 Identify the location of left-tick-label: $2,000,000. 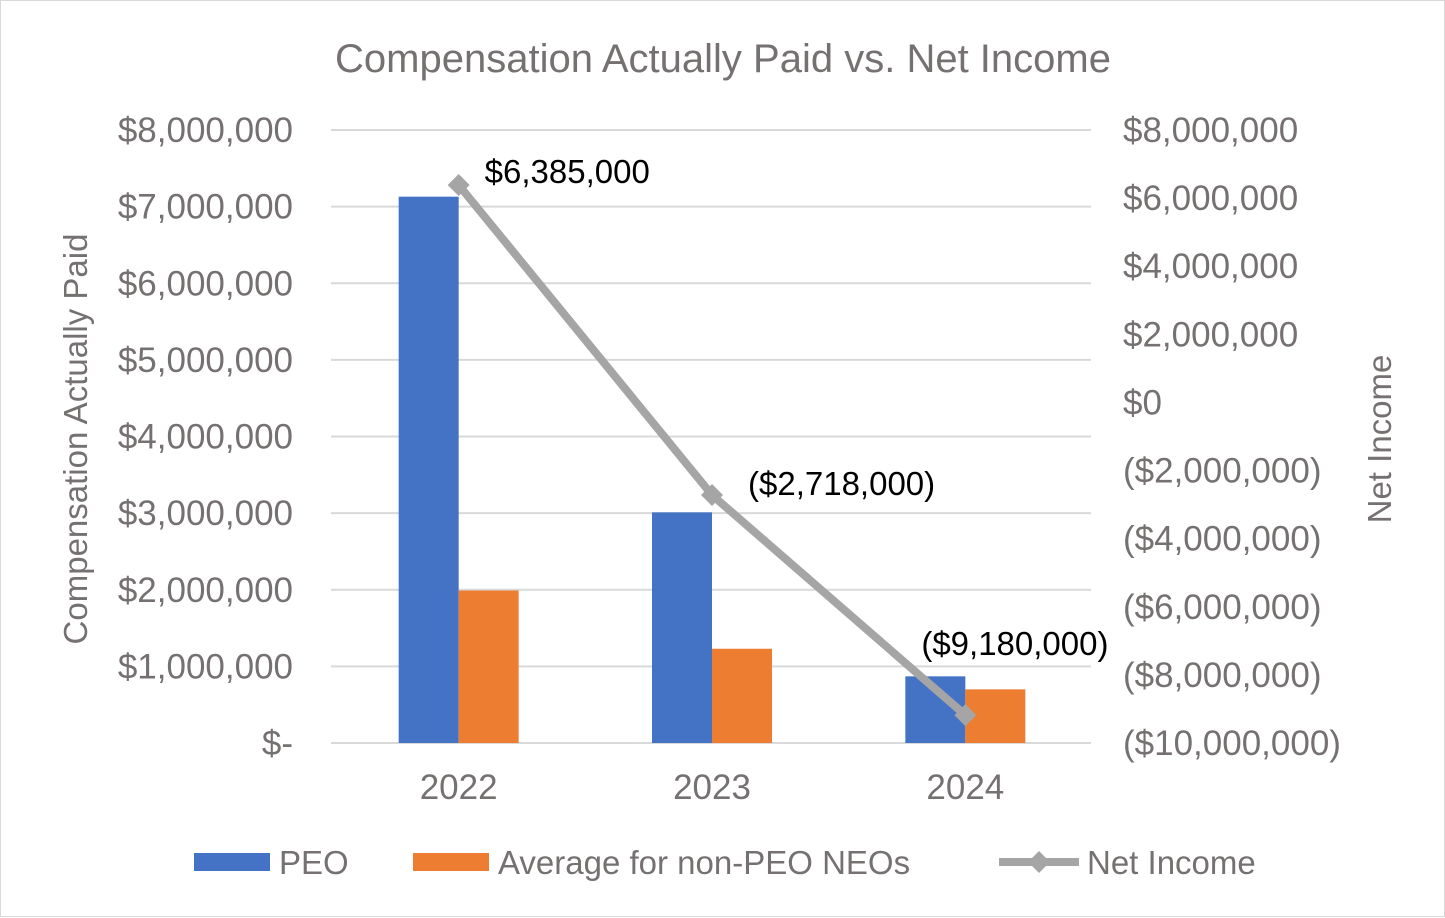
(205, 590).